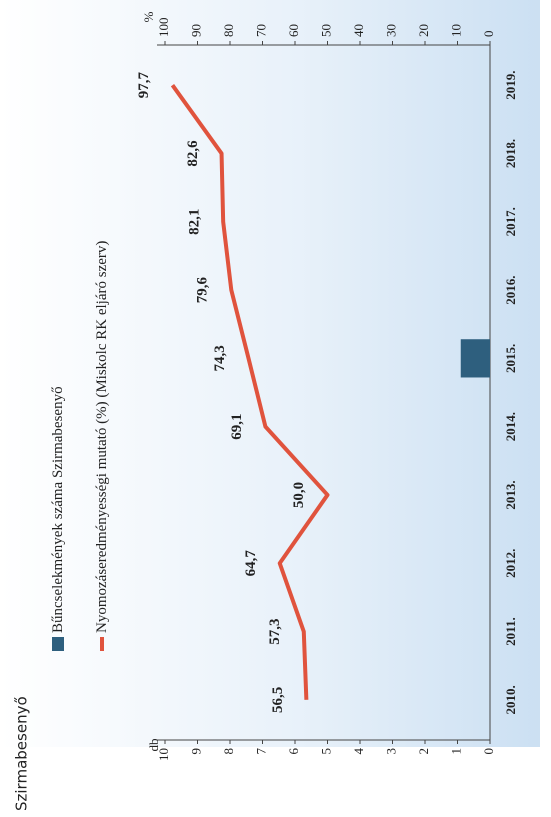  Describe the element at coordinates (163, 754) in the screenshot. I see `y-tick-label: 10` at that location.